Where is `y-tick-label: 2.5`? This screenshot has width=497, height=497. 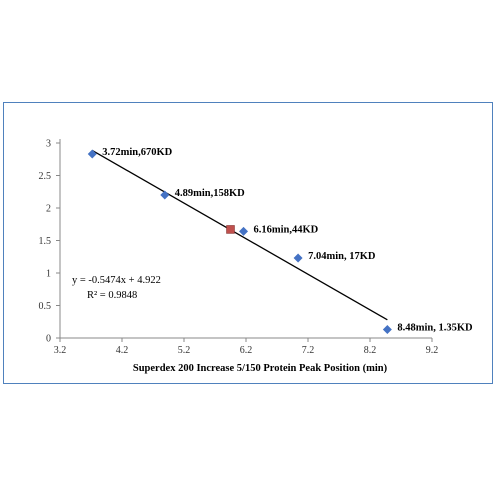 y-tick-label: 2.5 is located at coordinates (45, 176).